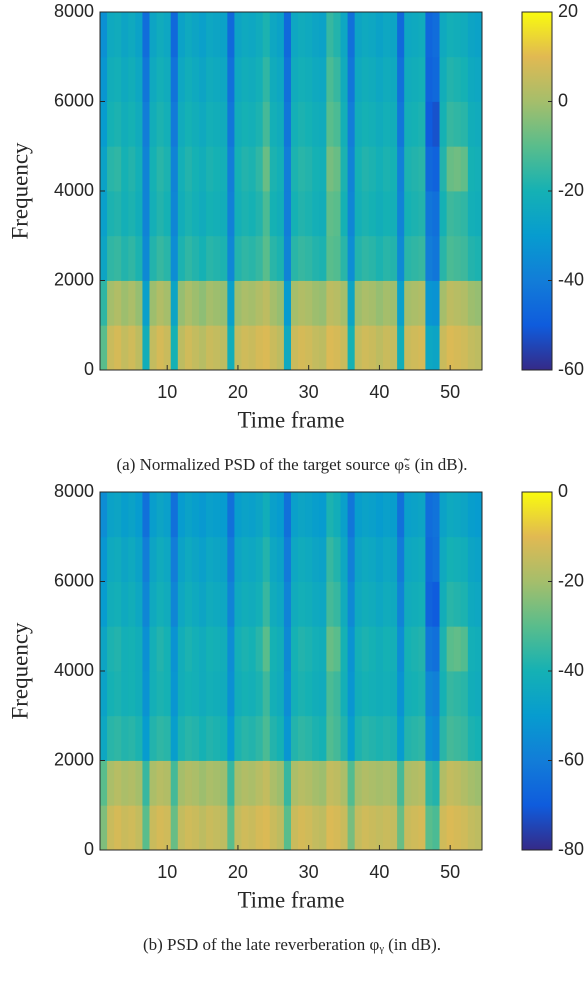  I want to click on x-tick-label: 20, so click(238, 392).